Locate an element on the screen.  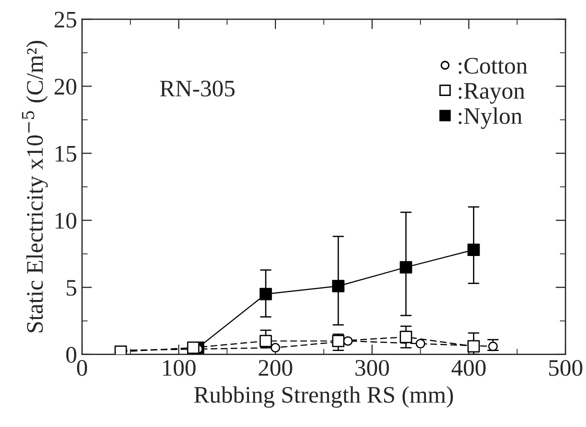
x-tick-label: 200 is located at coordinates (275, 368).